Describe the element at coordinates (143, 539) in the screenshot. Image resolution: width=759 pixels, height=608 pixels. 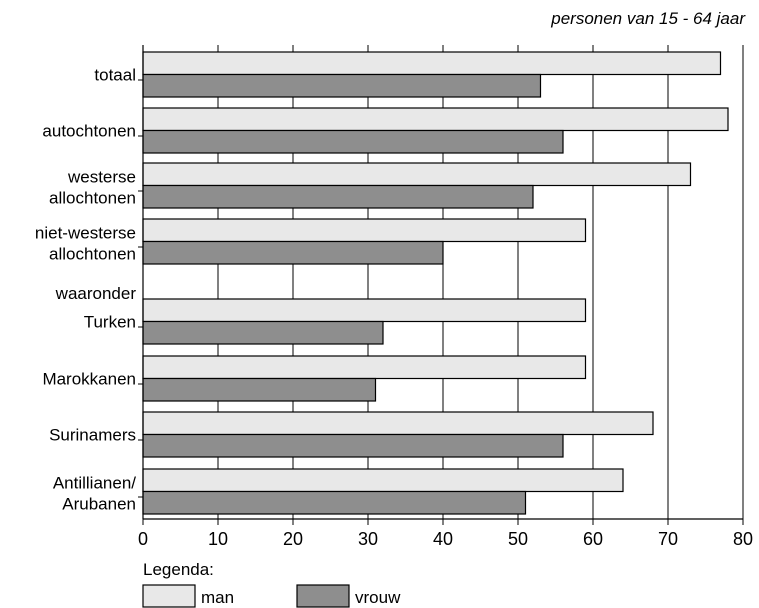
I see `x-tick-label-0: 0` at that location.